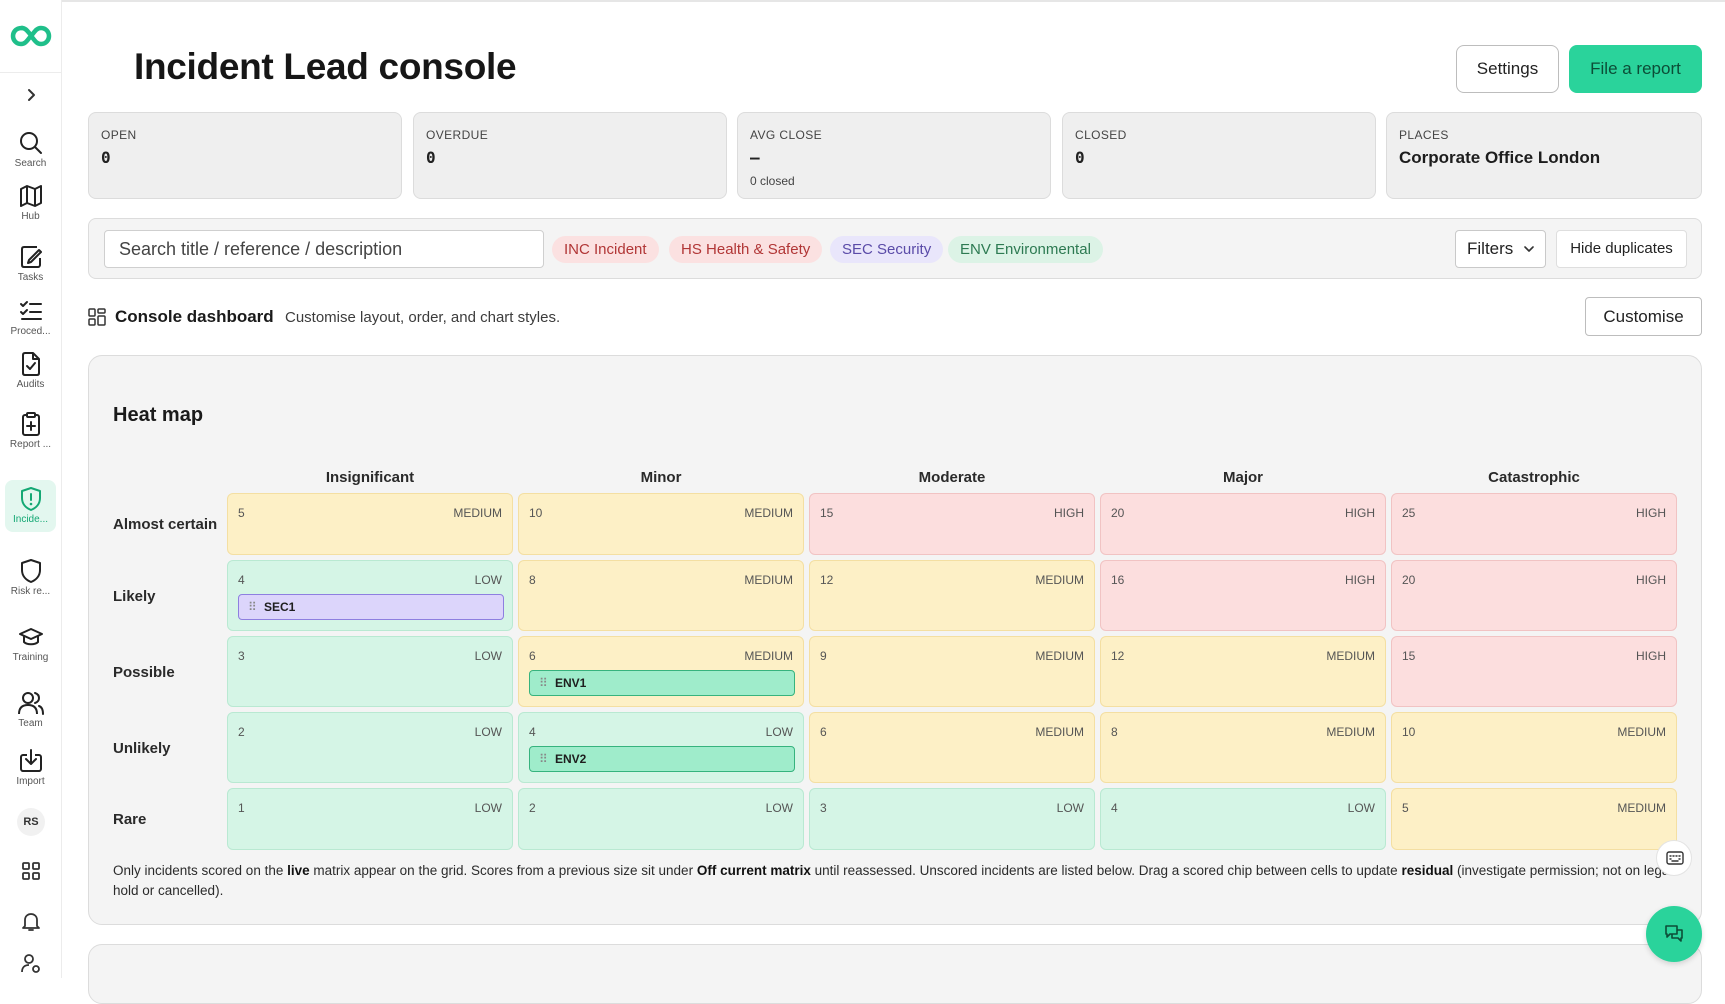 The image size is (1725, 1004). I want to click on heat-cell: 4 LOW ⠿ ENV2, so click(661, 747).